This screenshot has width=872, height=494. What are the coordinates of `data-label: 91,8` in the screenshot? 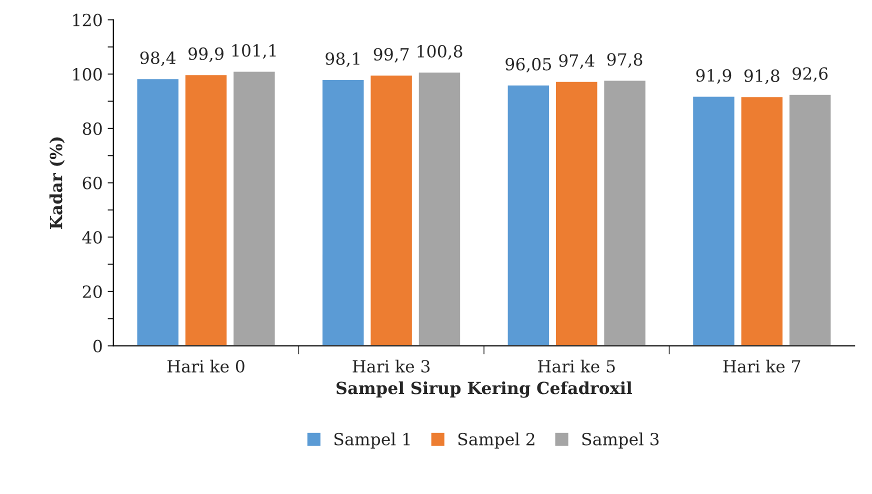 It's located at (762, 76).